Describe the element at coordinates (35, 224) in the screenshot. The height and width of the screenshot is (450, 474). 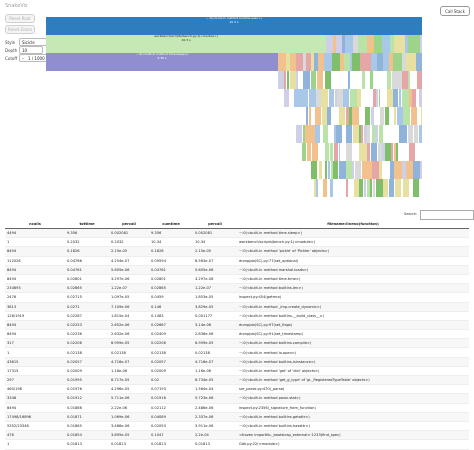
I see `column-ncalls: ncalls` at that location.